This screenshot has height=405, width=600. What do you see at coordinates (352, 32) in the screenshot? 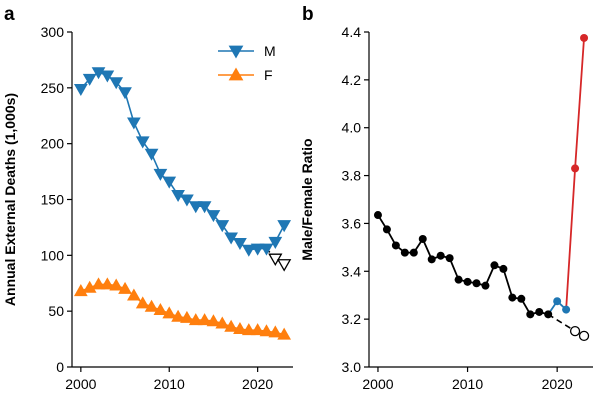
I see `panel-b-ytick-label-7: 4.4` at bounding box center [352, 32].